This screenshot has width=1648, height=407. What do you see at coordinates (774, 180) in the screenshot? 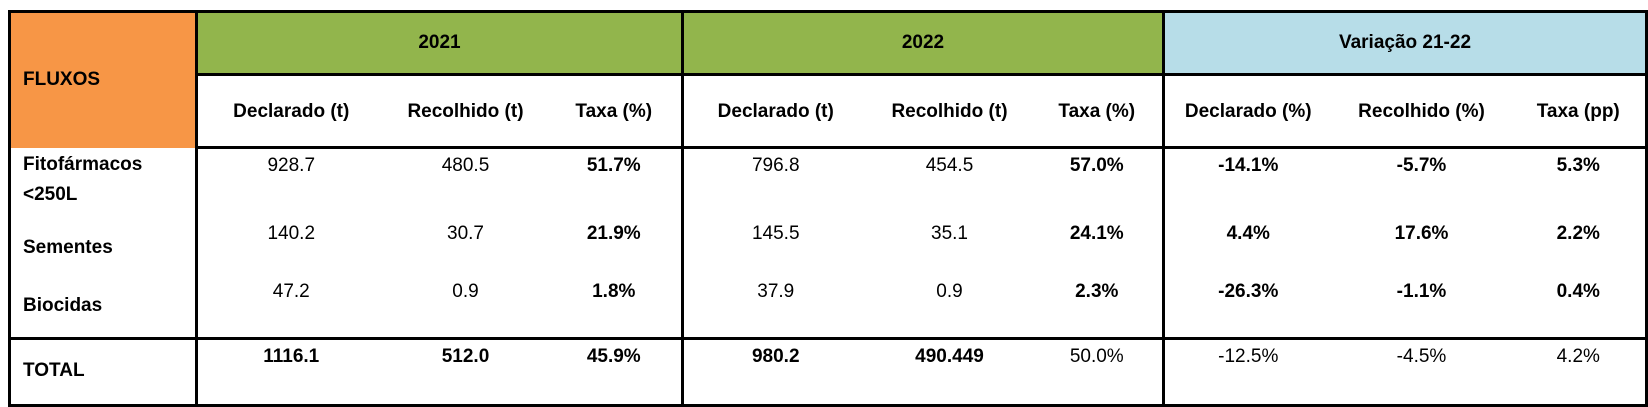
I see `table-cell: 796.8` at bounding box center [774, 180].